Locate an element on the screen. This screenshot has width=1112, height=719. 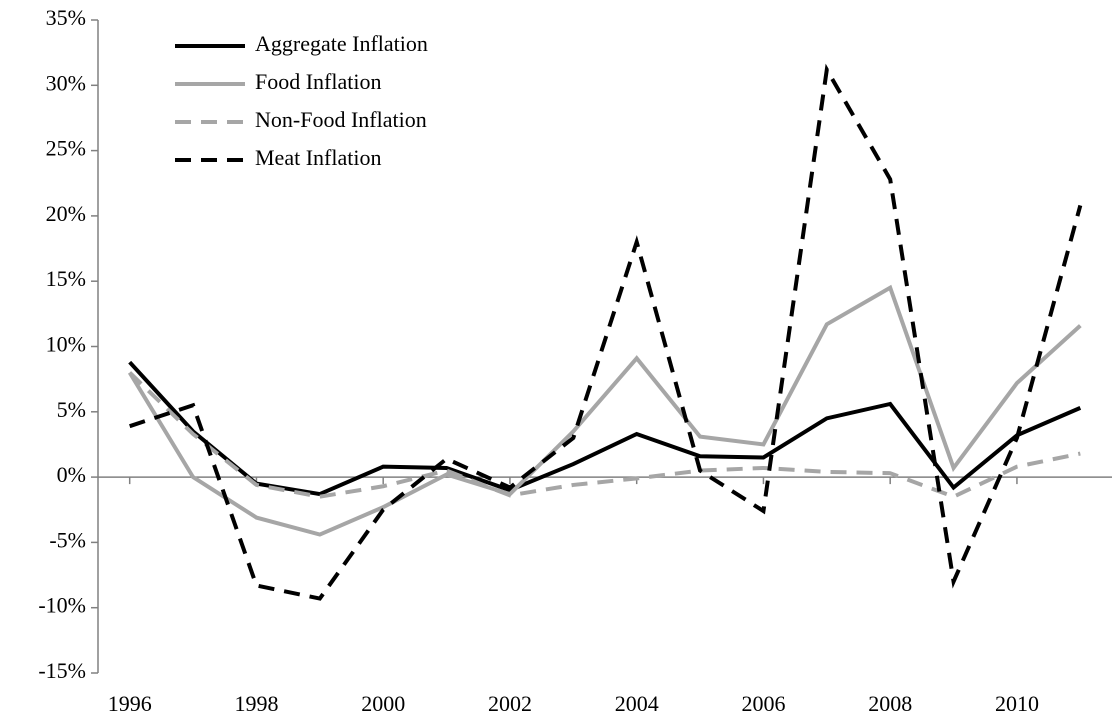
y-tick-label: 15% is located at coordinates (66, 278).